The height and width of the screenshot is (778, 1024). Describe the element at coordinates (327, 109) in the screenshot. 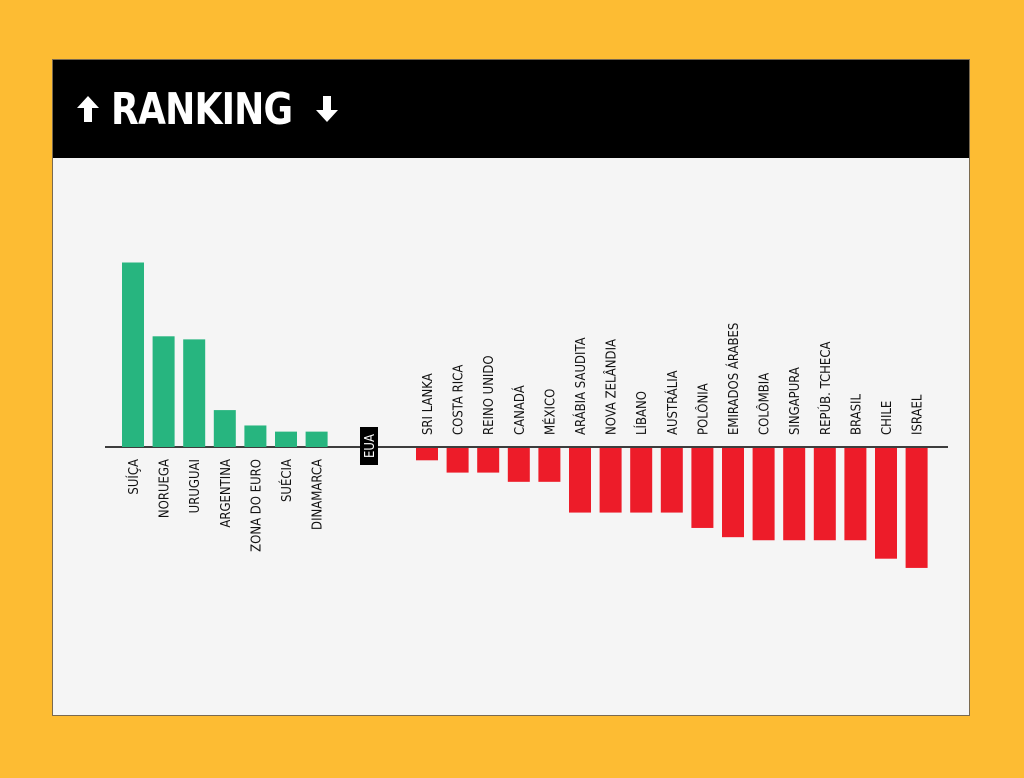

I see `arrow-down-icon` at that location.